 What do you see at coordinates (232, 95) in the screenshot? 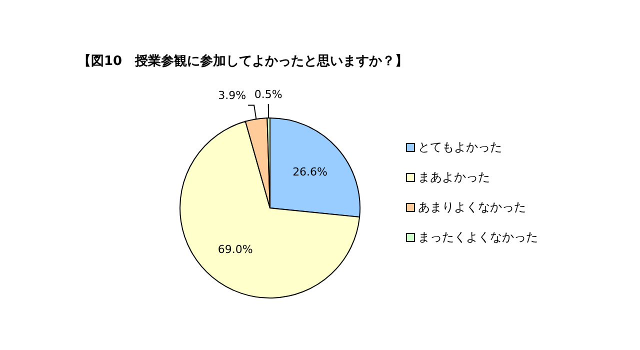
I see `data-label: 3.9%` at bounding box center [232, 95].